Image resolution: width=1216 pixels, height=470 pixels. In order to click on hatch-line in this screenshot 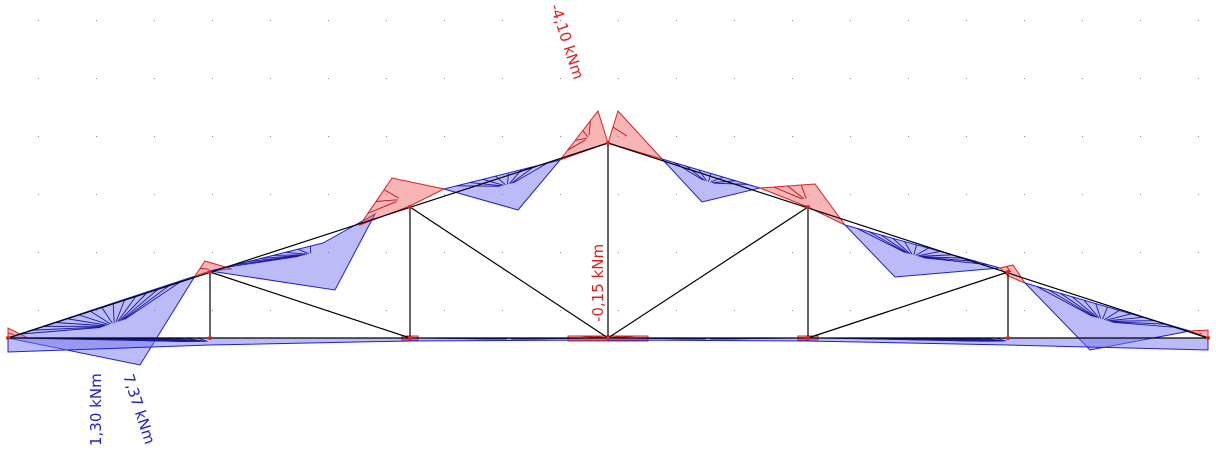, I will do `click(204, 269)`.